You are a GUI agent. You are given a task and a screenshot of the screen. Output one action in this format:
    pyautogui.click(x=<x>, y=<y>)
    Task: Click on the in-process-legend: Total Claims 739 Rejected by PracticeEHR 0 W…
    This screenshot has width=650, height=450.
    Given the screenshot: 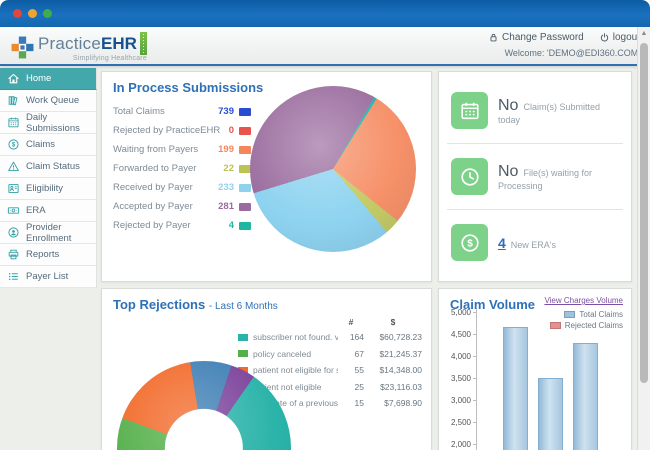 What is the action you would take?
    pyautogui.click(x=182, y=168)
    